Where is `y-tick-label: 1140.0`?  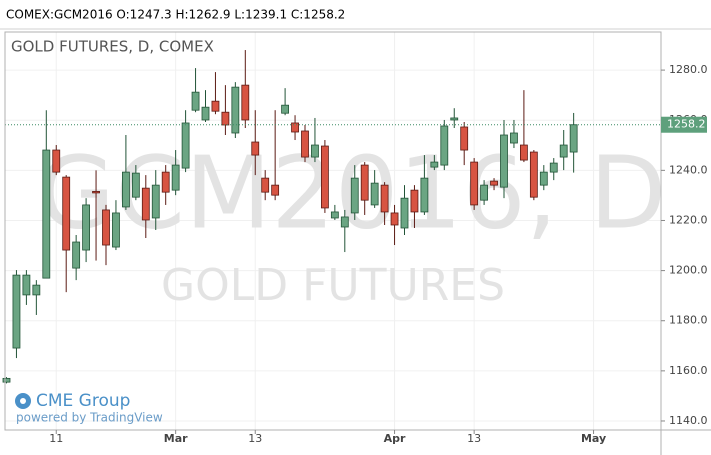 y-tick-label: 1140.0 is located at coordinates (688, 420).